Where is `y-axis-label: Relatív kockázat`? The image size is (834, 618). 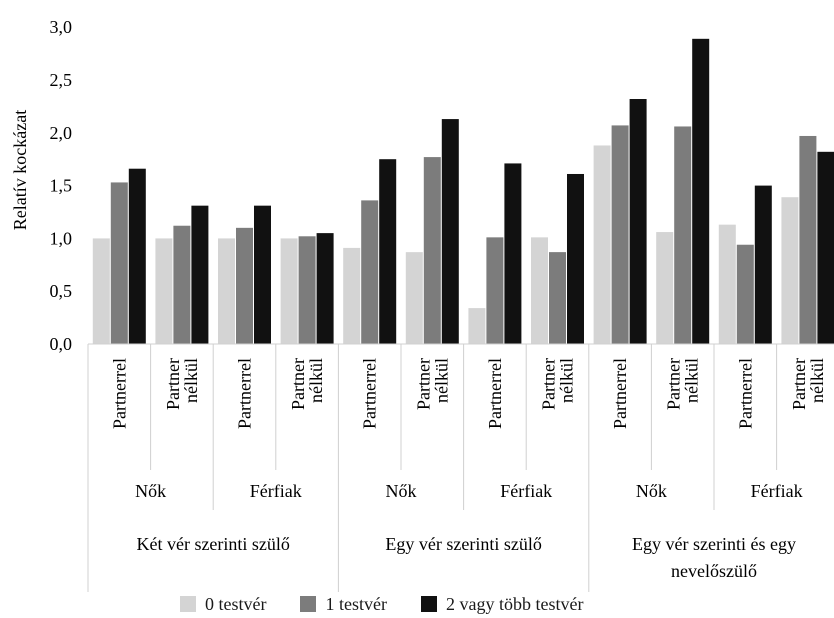 y-axis-label: Relatív kockázat is located at coordinates (20, 170).